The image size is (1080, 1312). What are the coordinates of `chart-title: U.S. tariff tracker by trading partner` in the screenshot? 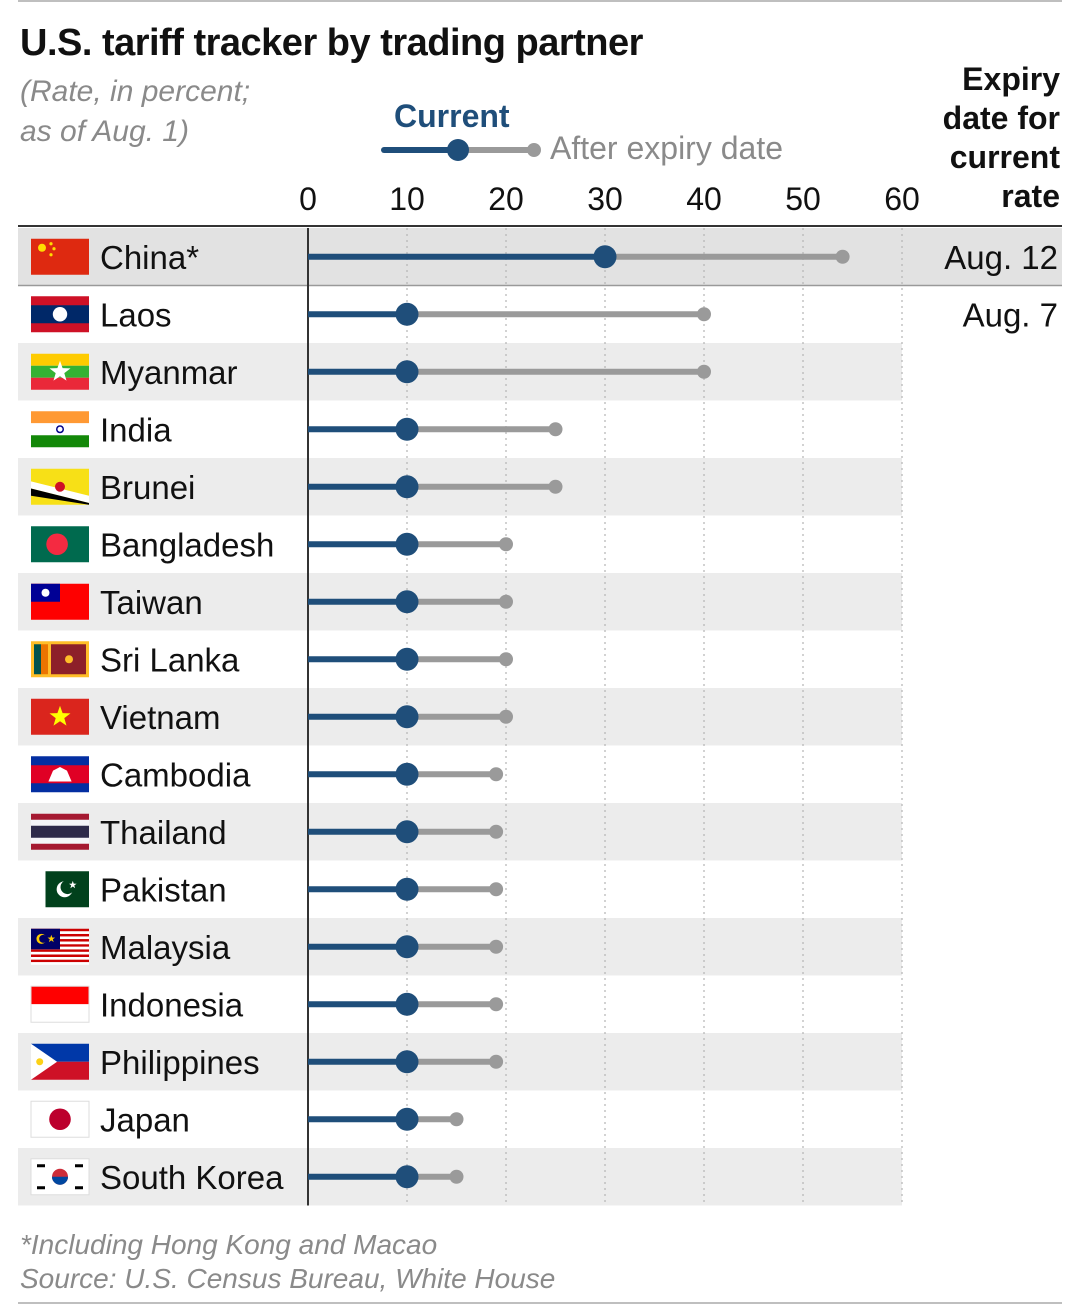 It's located at (331, 43).